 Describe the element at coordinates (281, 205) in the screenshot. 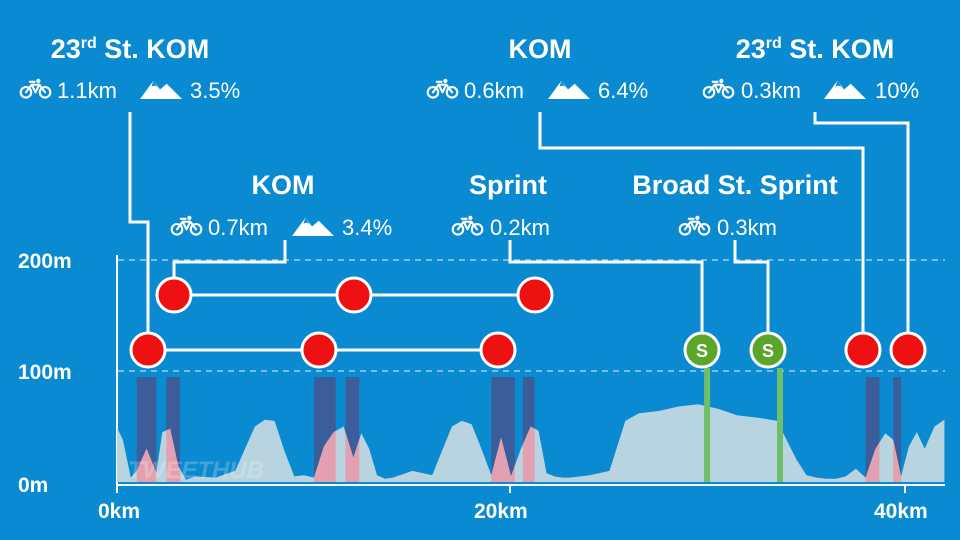

I see `segment-label-kom-1: KOM 0.7km 3.4%` at that location.